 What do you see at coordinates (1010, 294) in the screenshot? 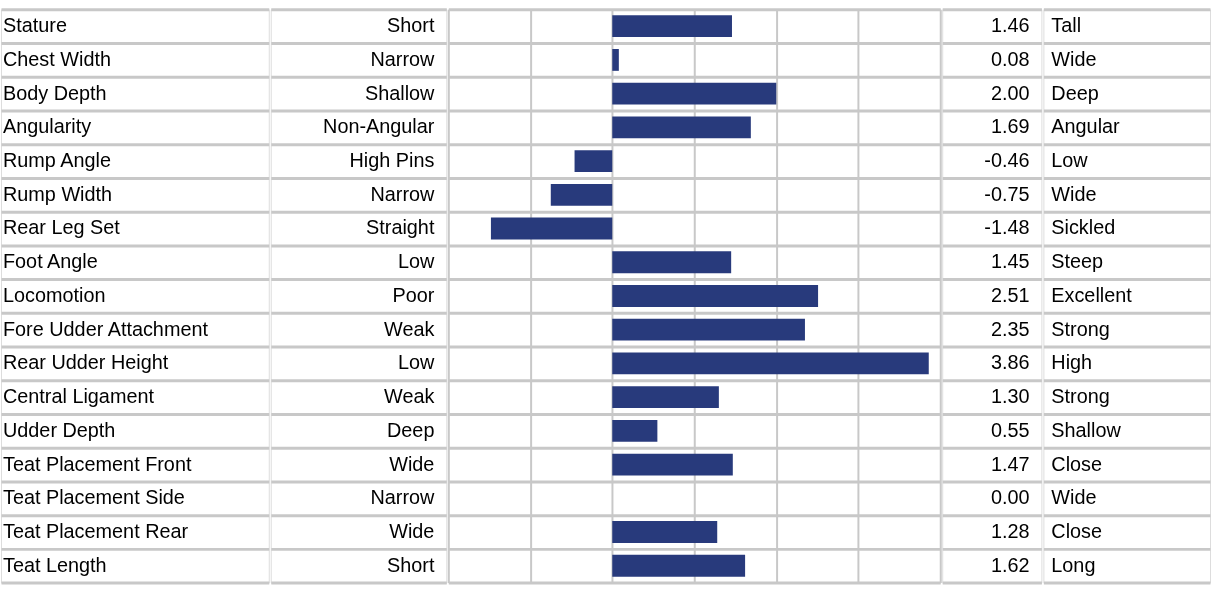
I see `data-label: 2.51` at bounding box center [1010, 294].